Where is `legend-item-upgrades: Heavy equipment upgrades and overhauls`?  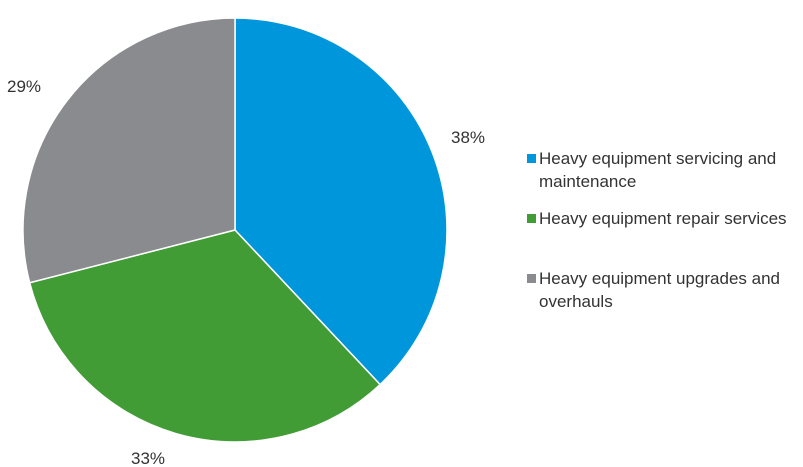 legend-item-upgrades: Heavy equipment upgrades and overhauls is located at coordinates (665, 290).